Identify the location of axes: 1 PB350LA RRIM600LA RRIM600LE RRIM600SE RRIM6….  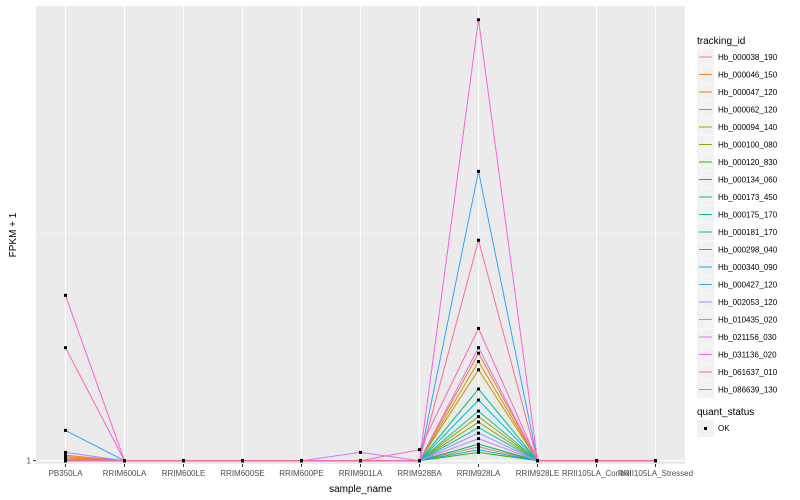
(360, 467).